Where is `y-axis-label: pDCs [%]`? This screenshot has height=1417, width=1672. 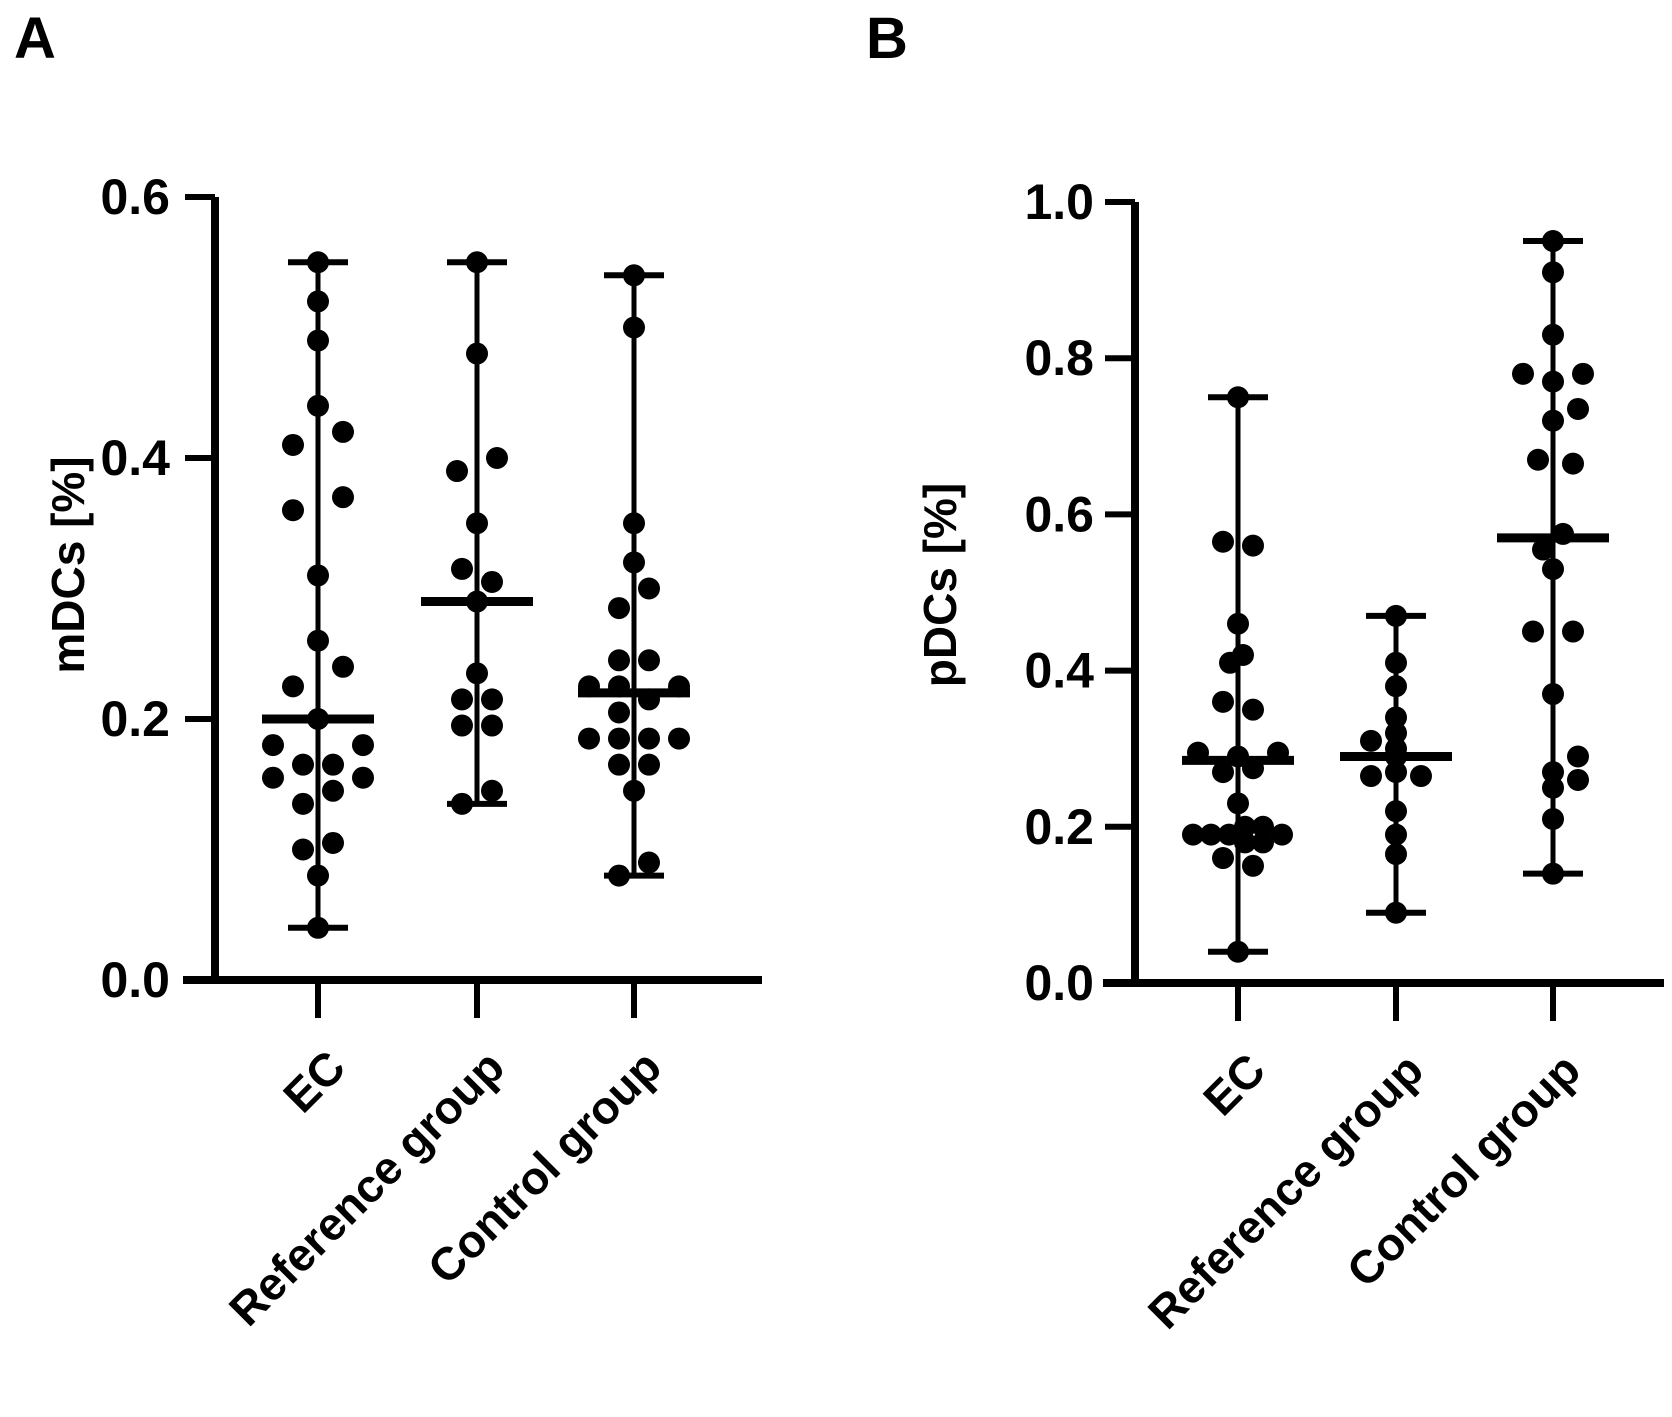
y-axis-label: pDCs [%] is located at coordinates (940, 585).